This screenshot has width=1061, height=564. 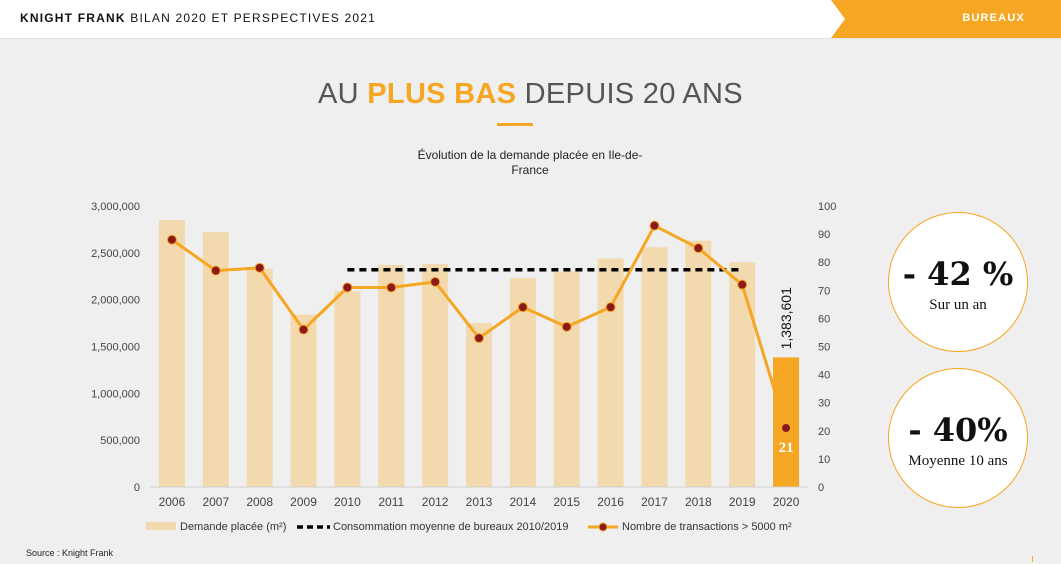 What do you see at coordinates (603, 527) in the screenshot?
I see `legend-line-dot` at bounding box center [603, 527].